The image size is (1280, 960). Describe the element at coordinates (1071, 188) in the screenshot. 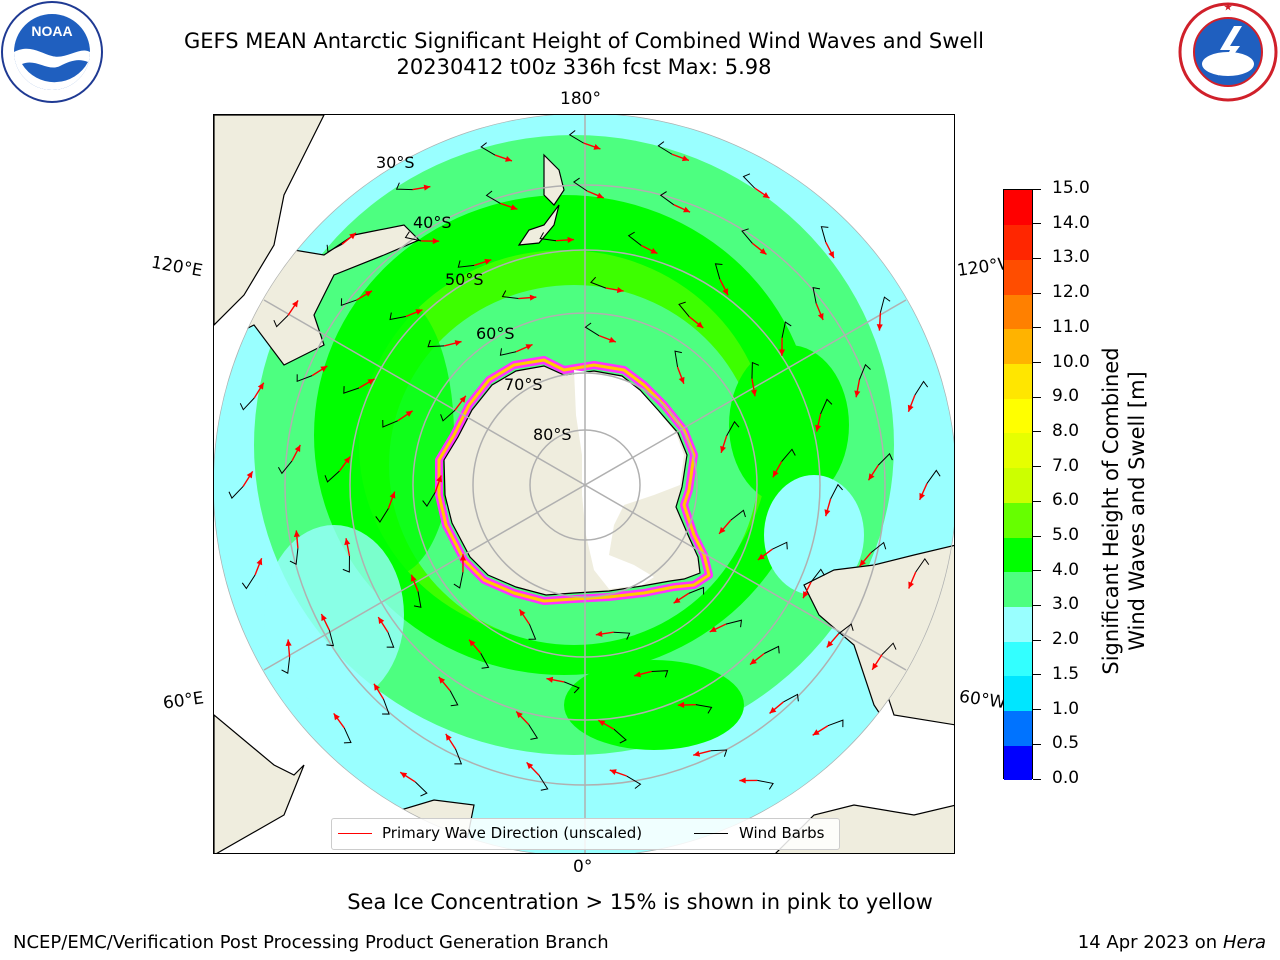

I see `colorbar-tick-label: 15.0` at that location.